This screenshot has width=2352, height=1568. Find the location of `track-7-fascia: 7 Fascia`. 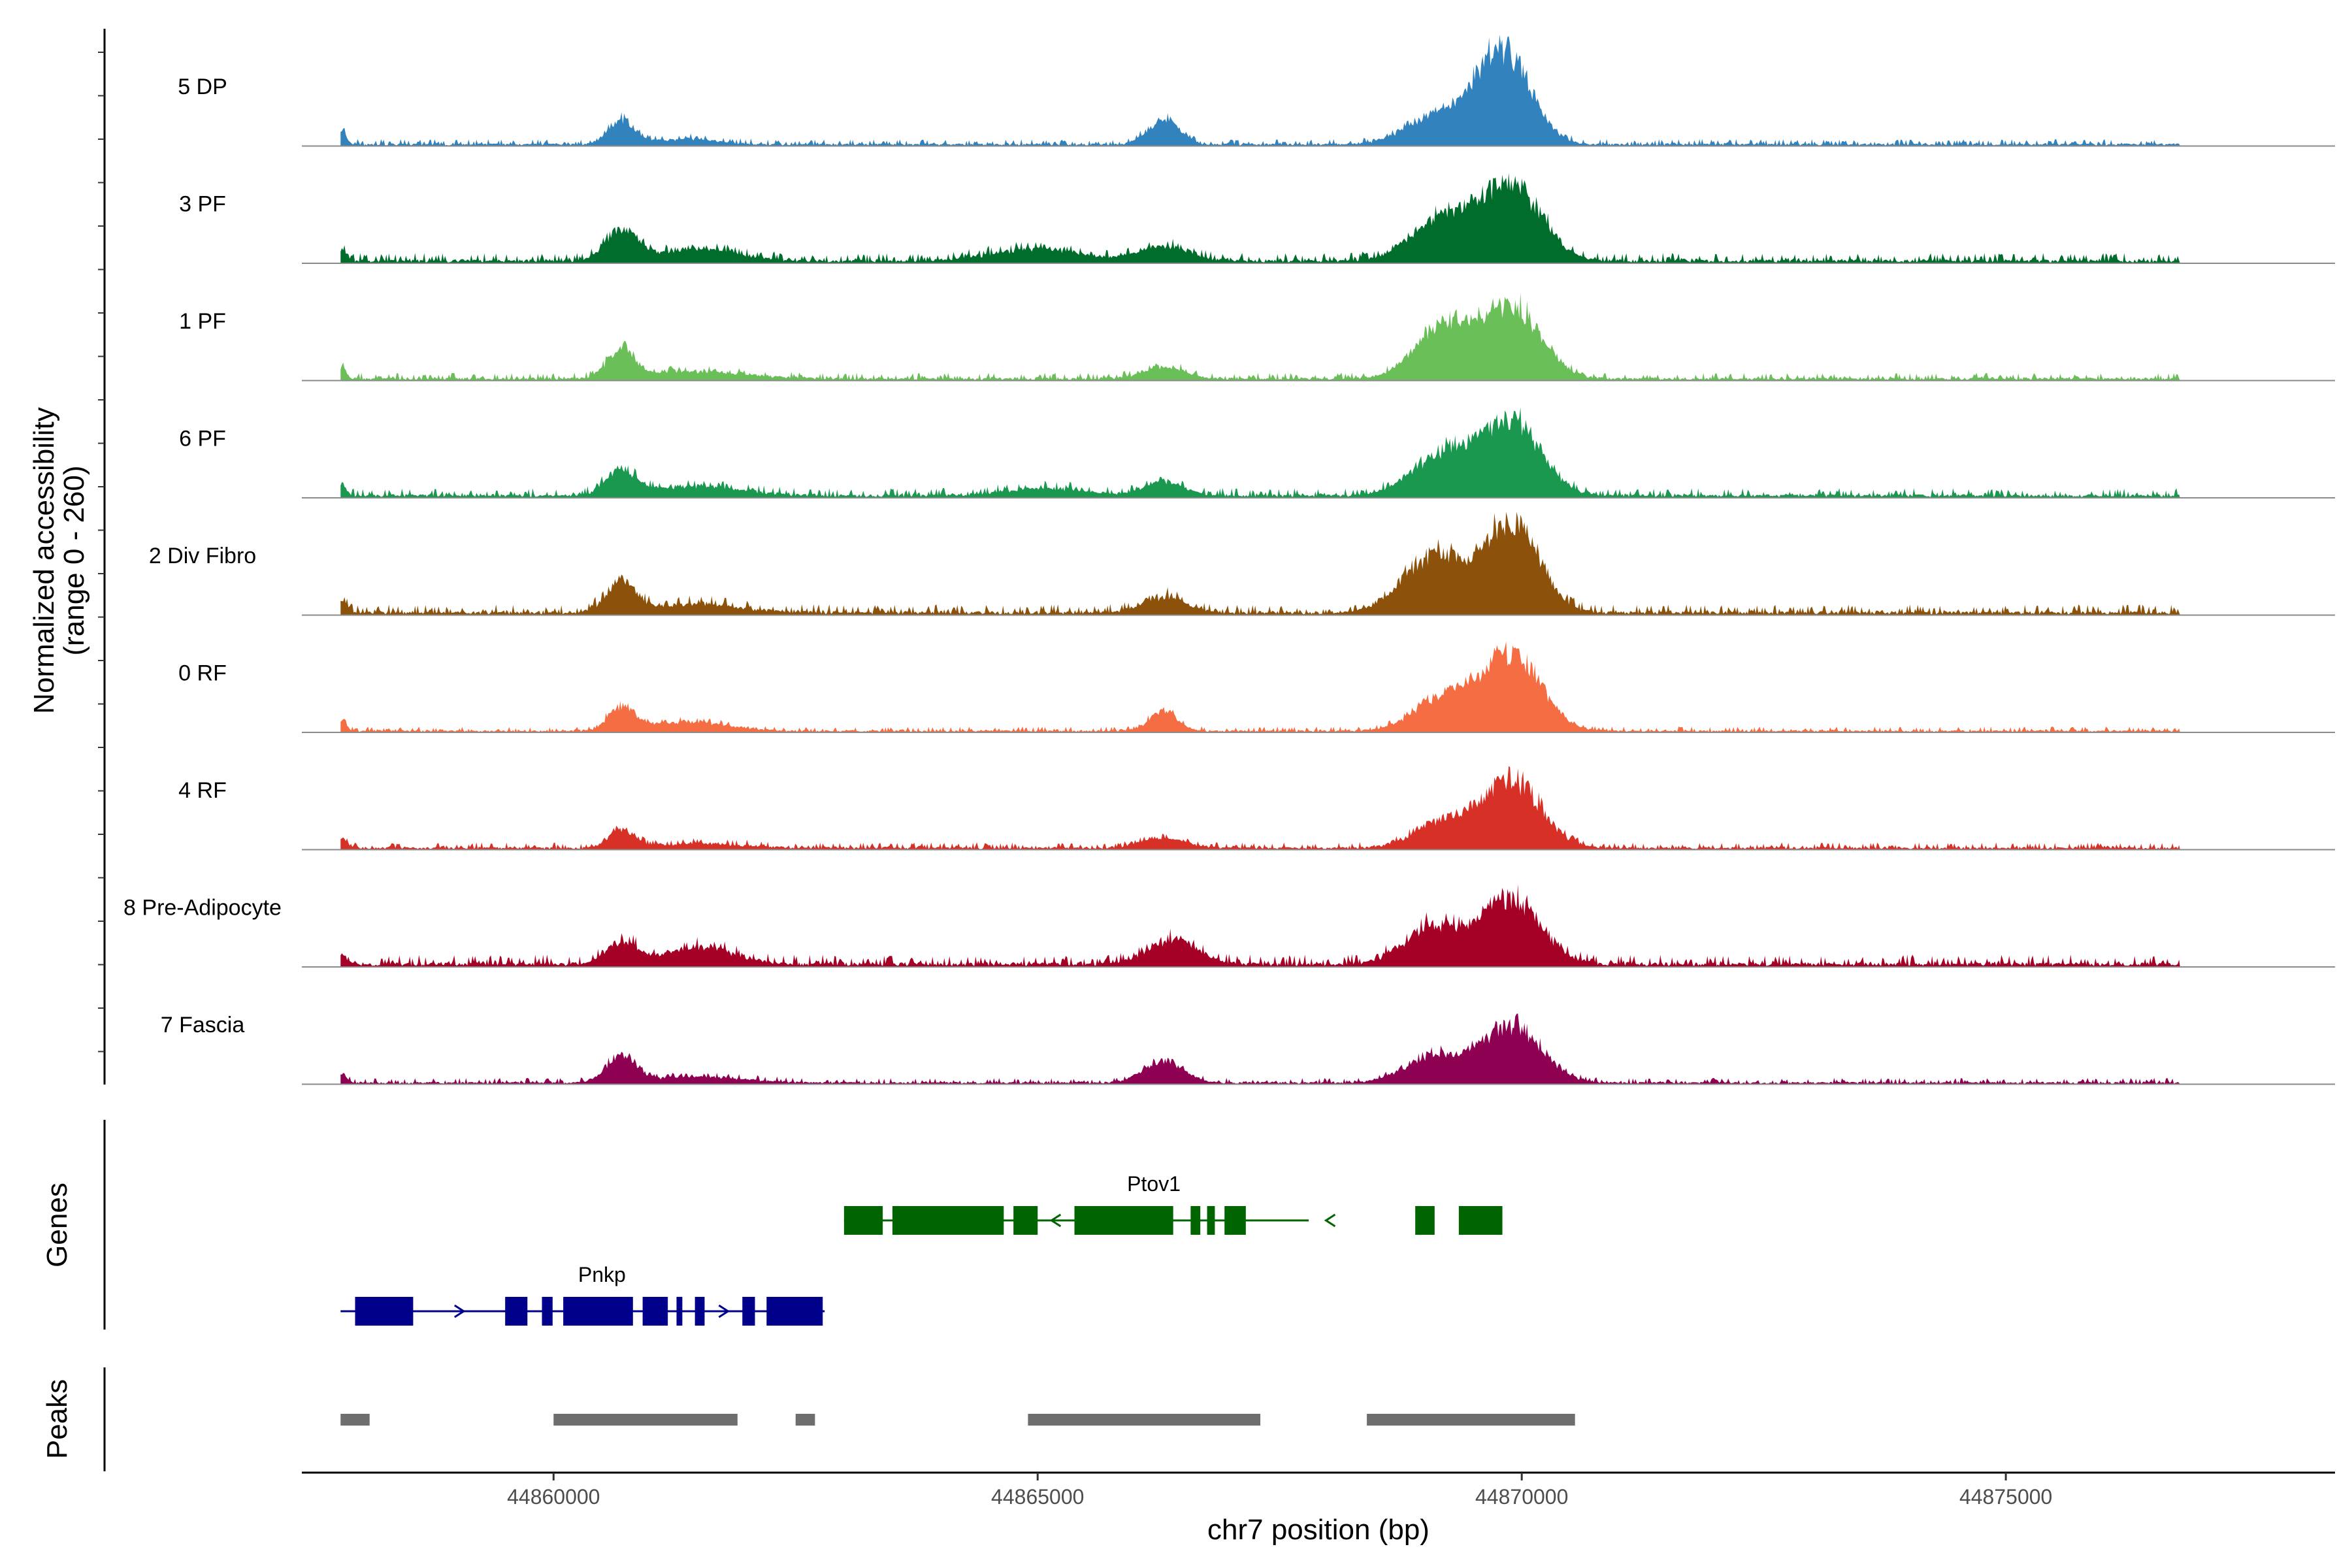

track-7-fascia: 7 Fascia is located at coordinates (1248, 1049).